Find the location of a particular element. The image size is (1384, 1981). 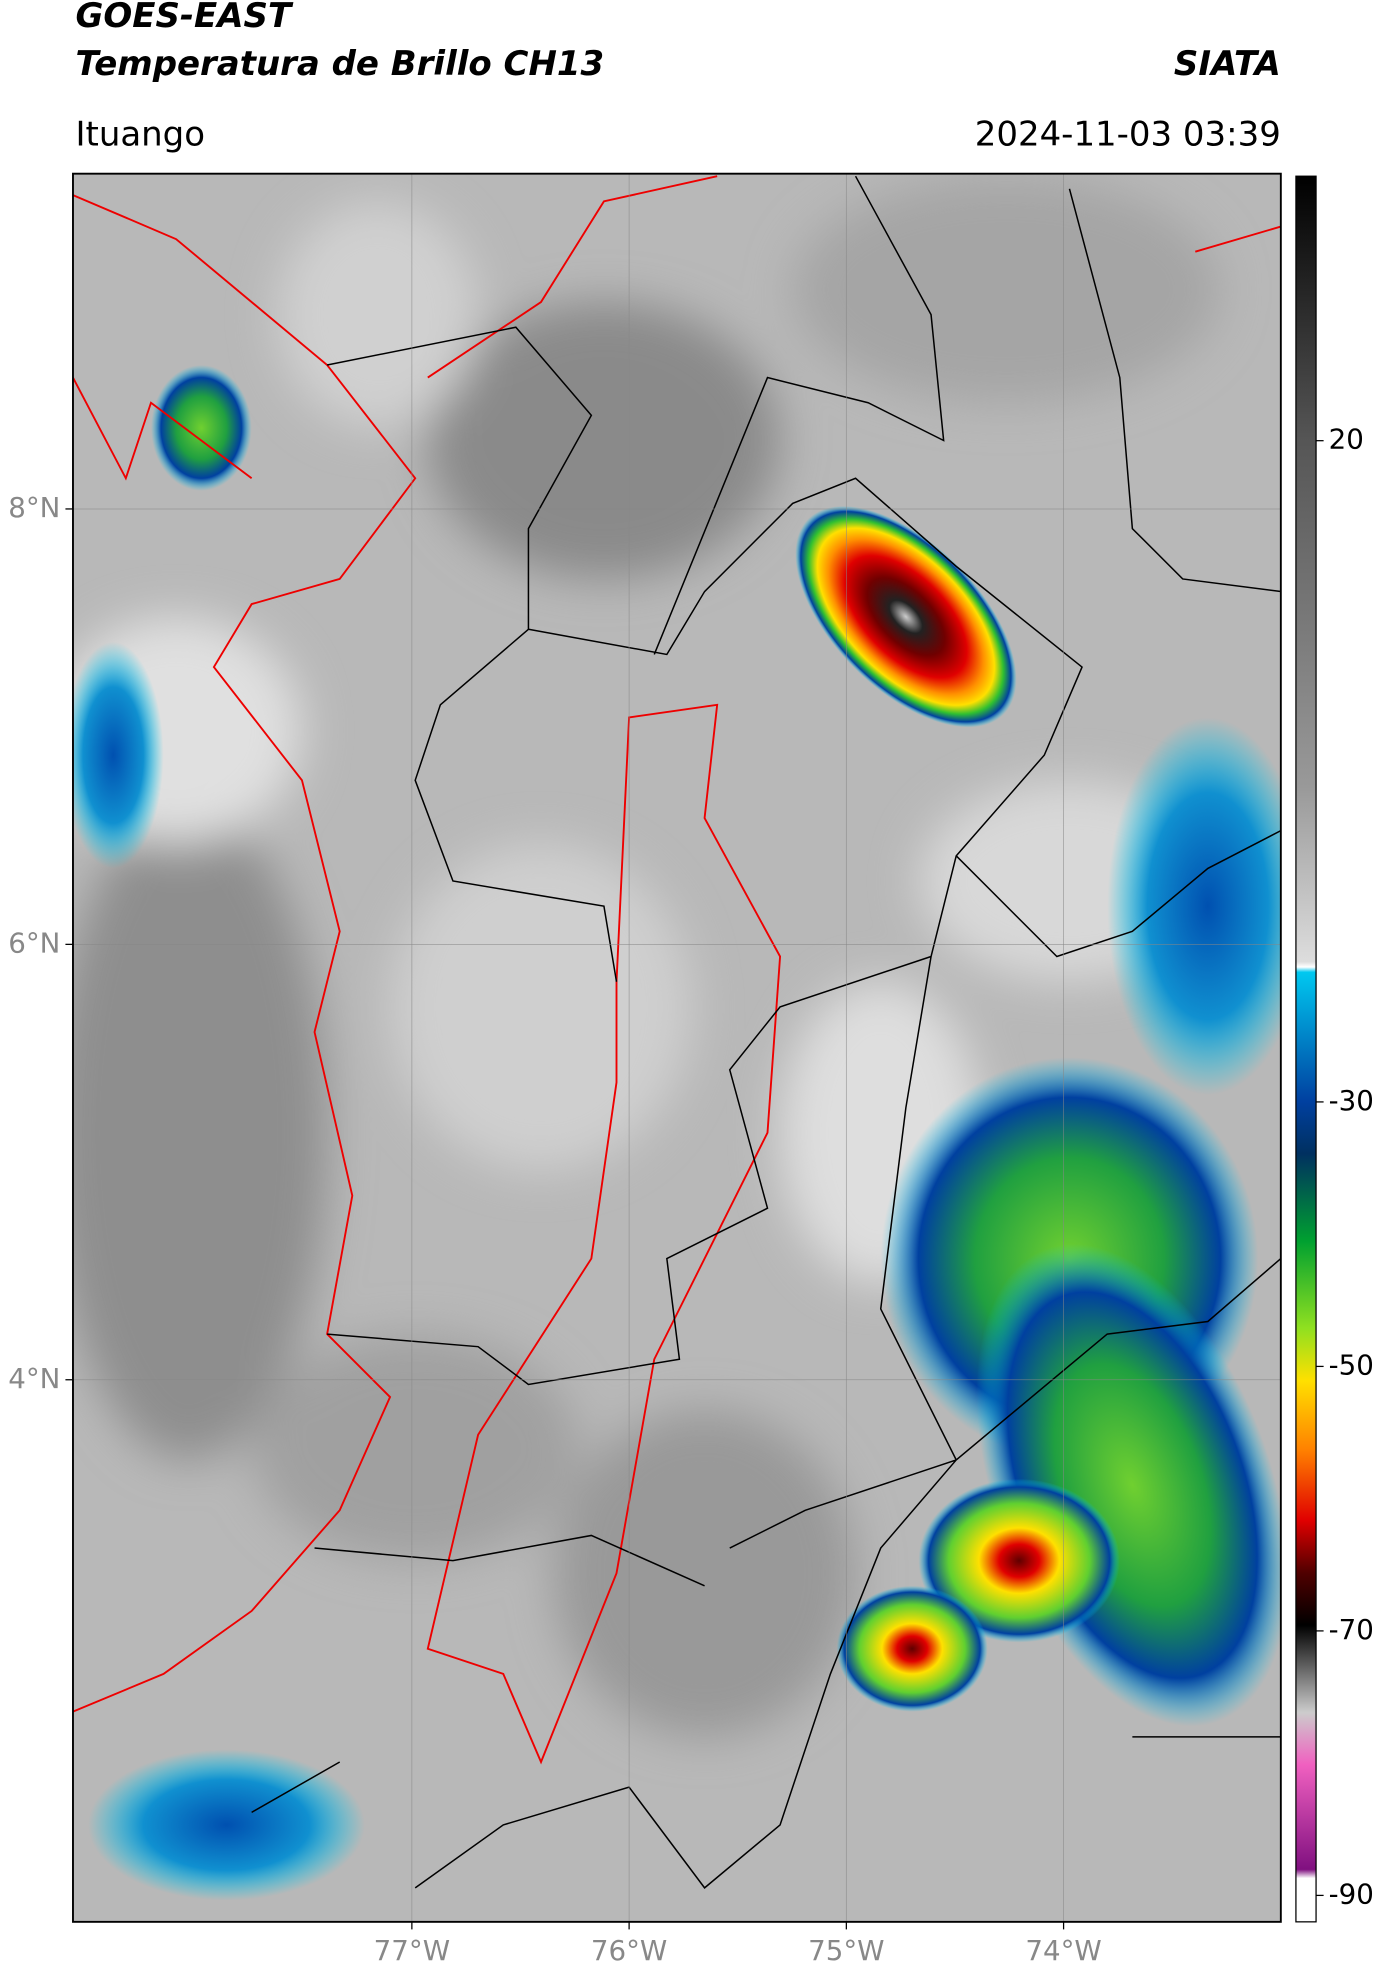

subtitle: Temperatura de Brillo CH13 is located at coordinates (339, 64).